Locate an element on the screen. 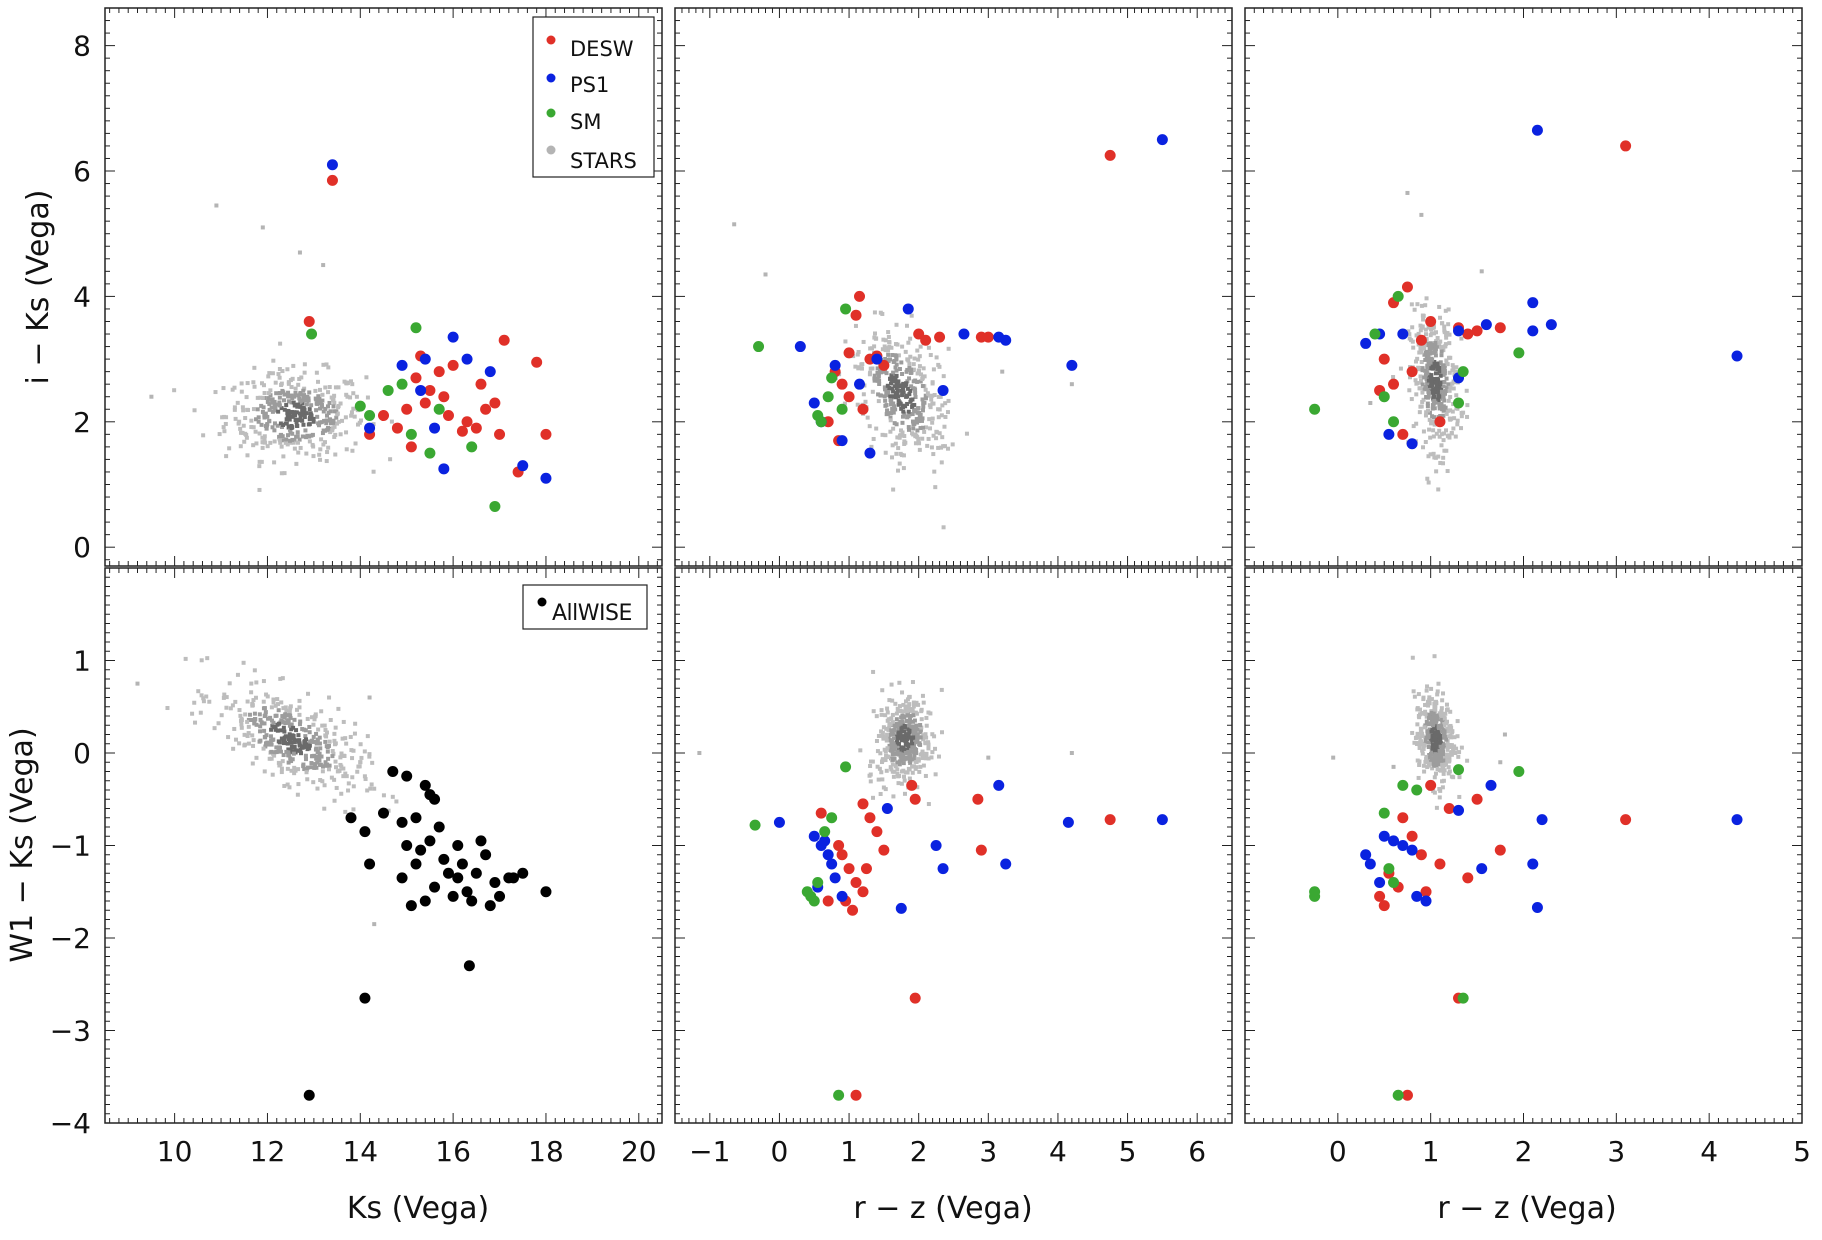  x-tick-label: 1 is located at coordinates (849, 1151).